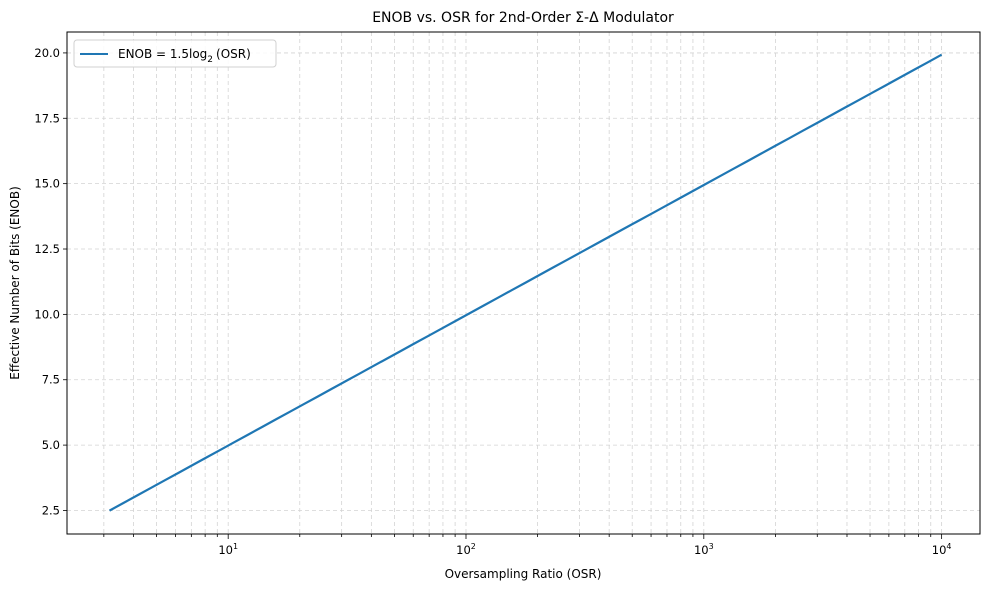 The image size is (989, 590). Describe the element at coordinates (466, 549) in the screenshot. I see `x-tick-label: 10²` at that location.